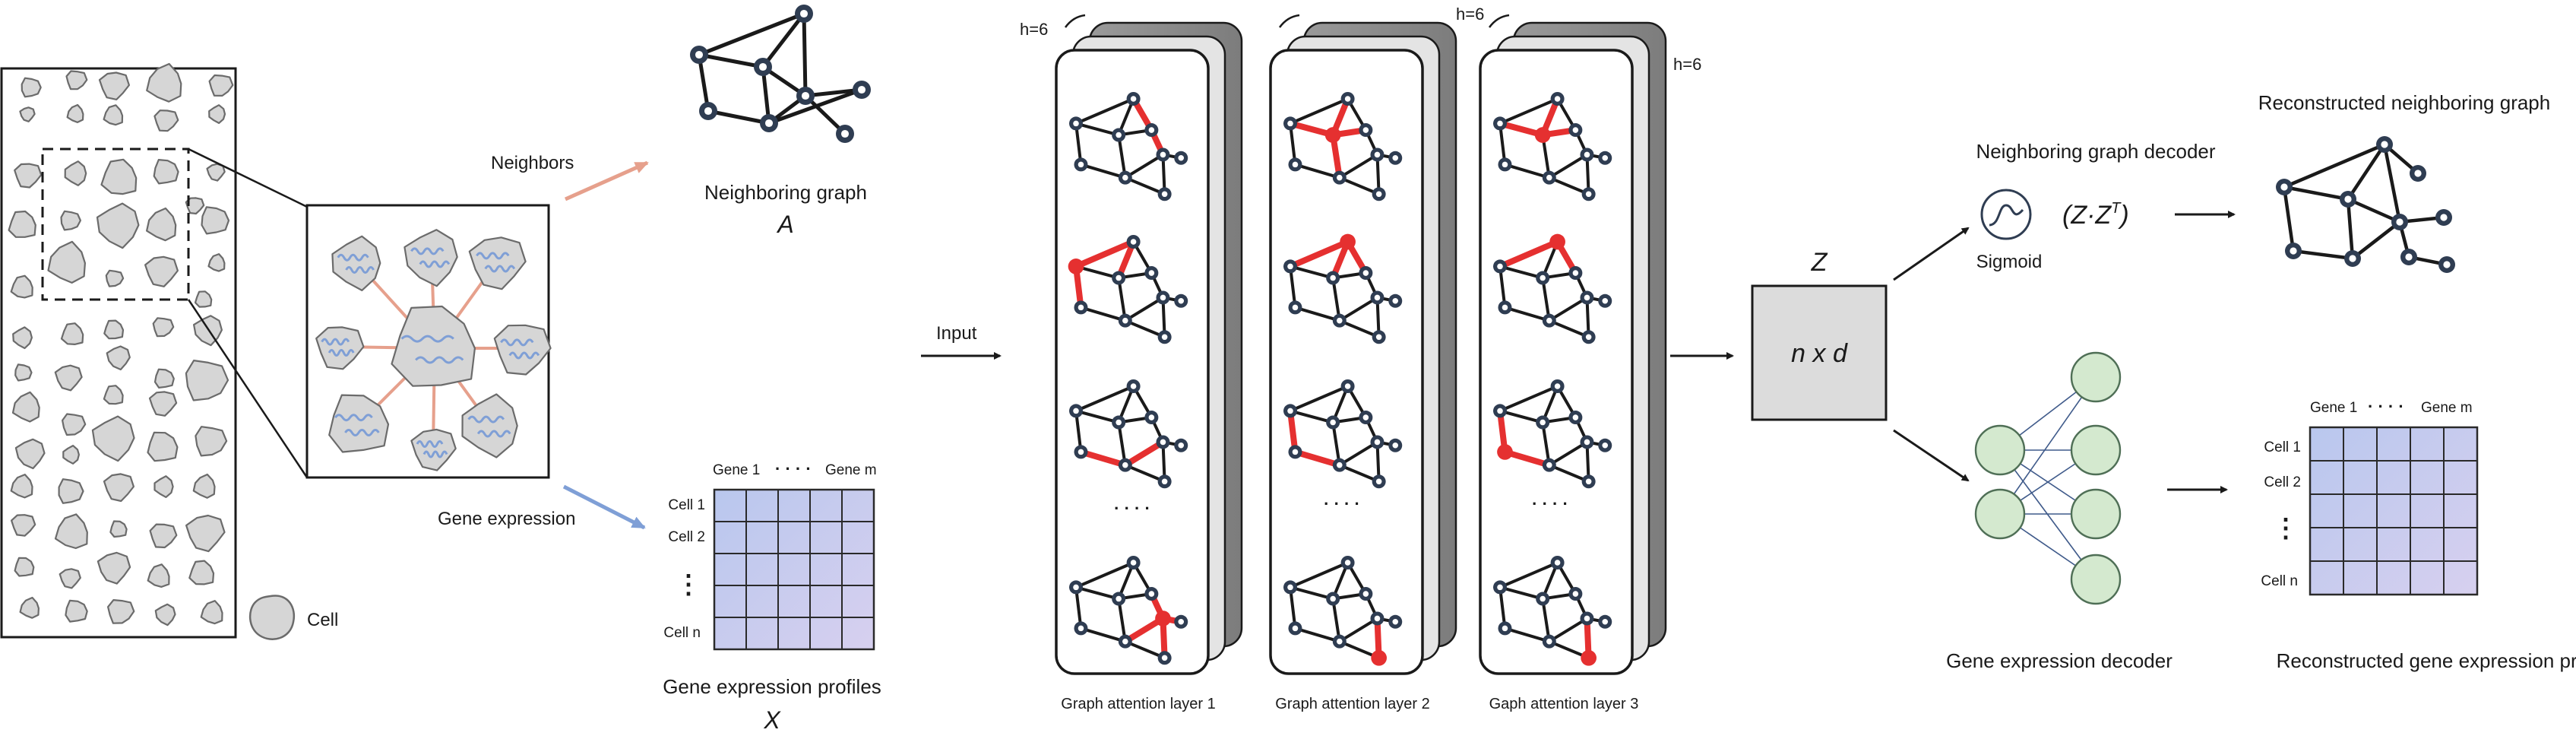 This screenshot has height=736, width=2576. I want to click on latent-dims: n x d, so click(1820, 354).